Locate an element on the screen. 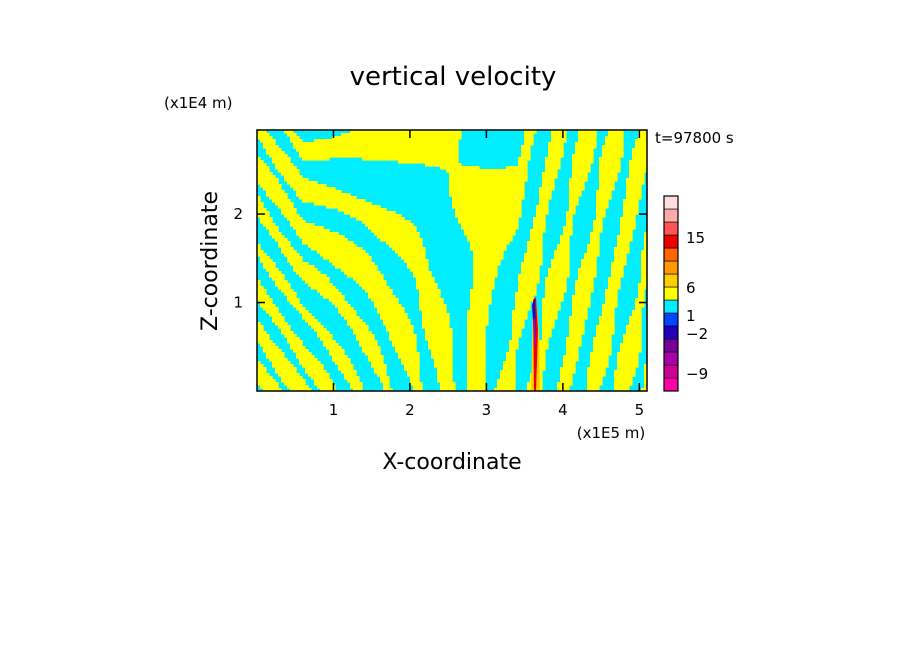 The image size is (904, 654). time-label: t=97800 s is located at coordinates (694, 138).